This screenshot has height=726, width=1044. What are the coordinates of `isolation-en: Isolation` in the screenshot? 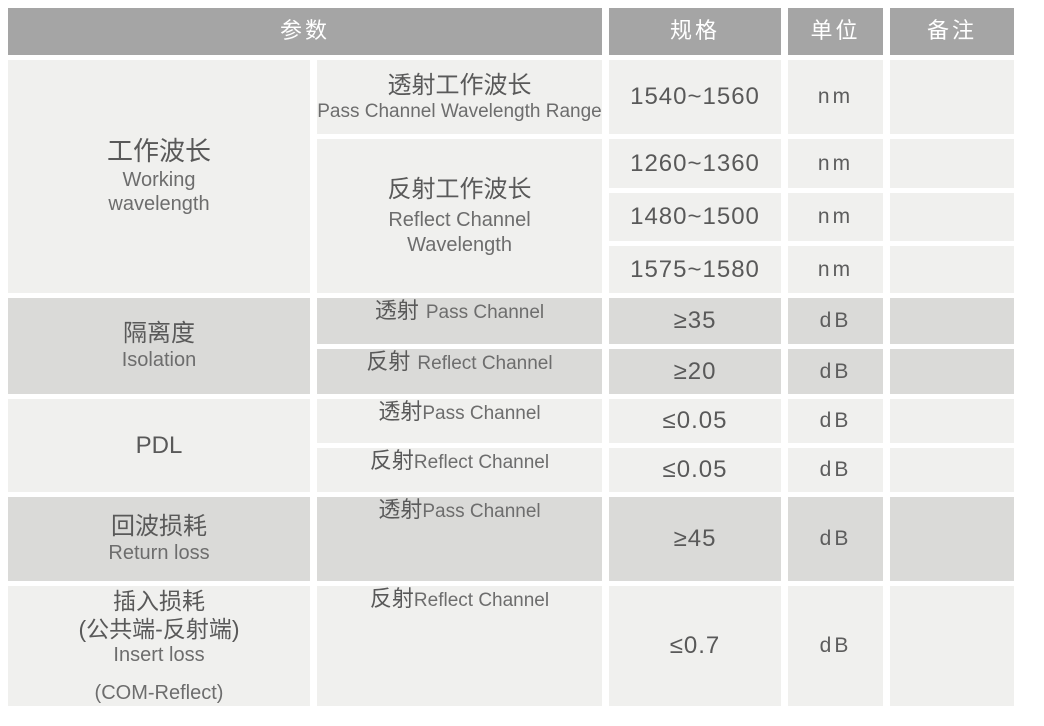 It's located at (159, 360).